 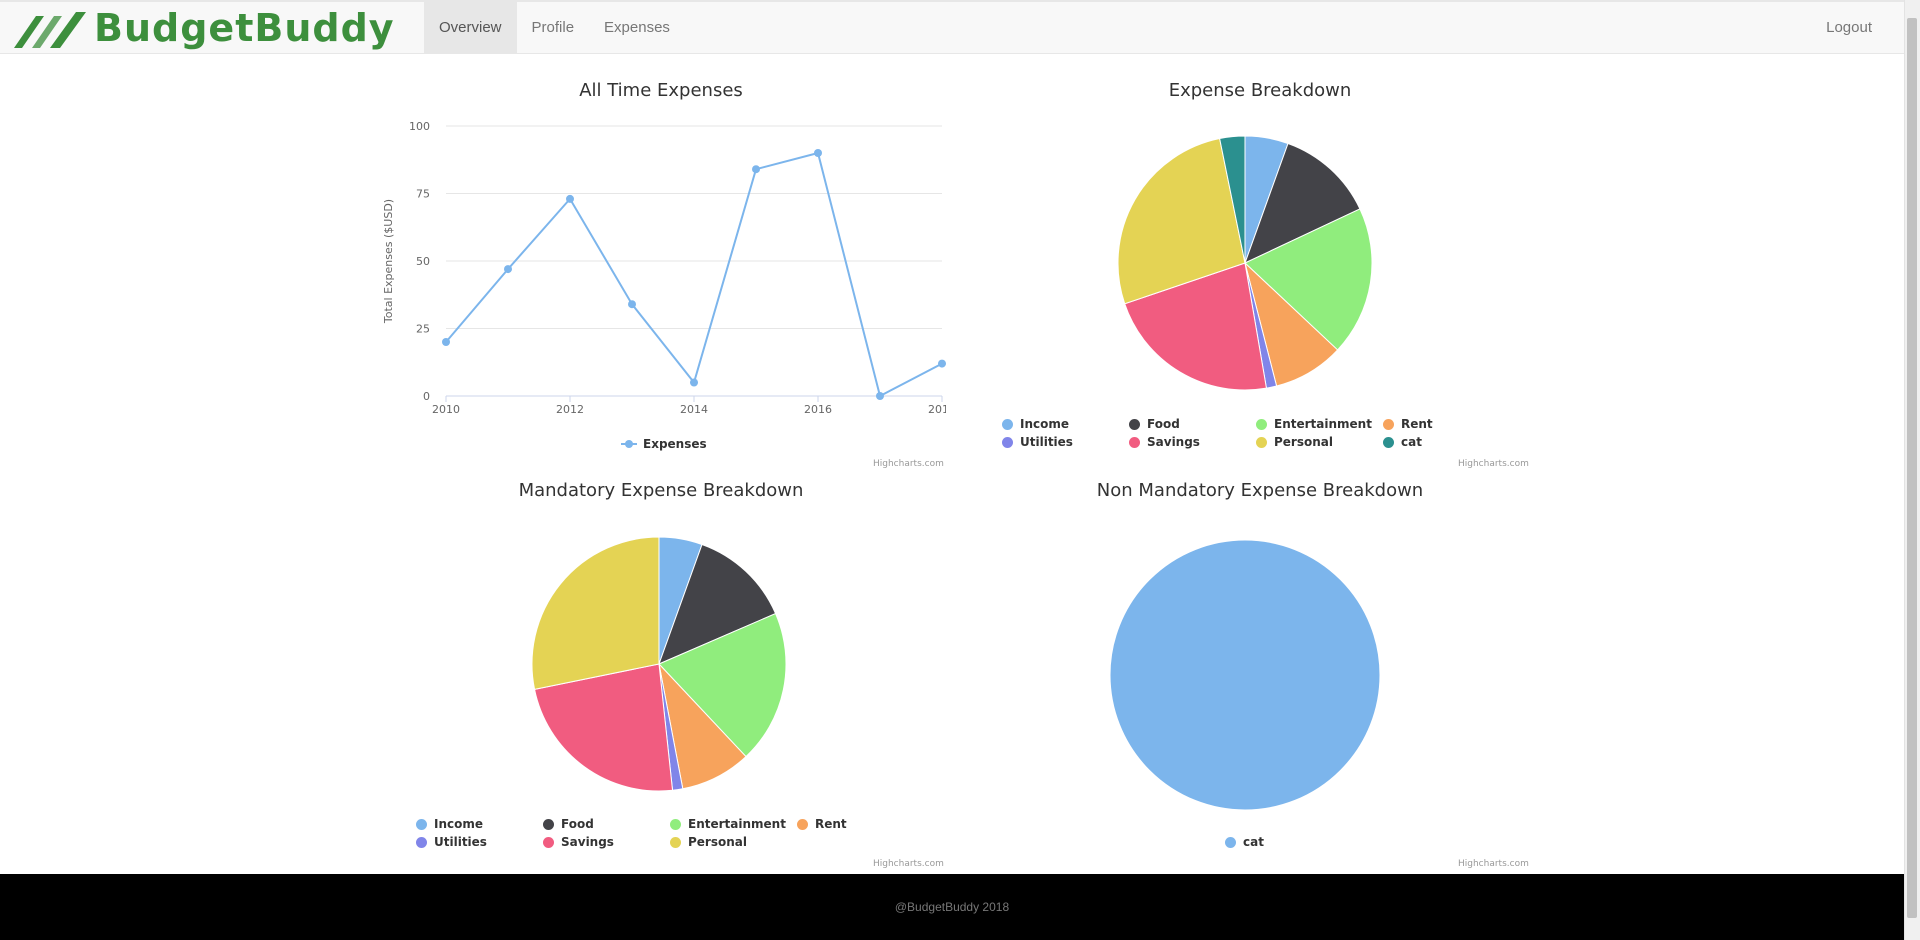 What do you see at coordinates (818, 409) in the screenshot?
I see `x-tick-label: 2016` at bounding box center [818, 409].